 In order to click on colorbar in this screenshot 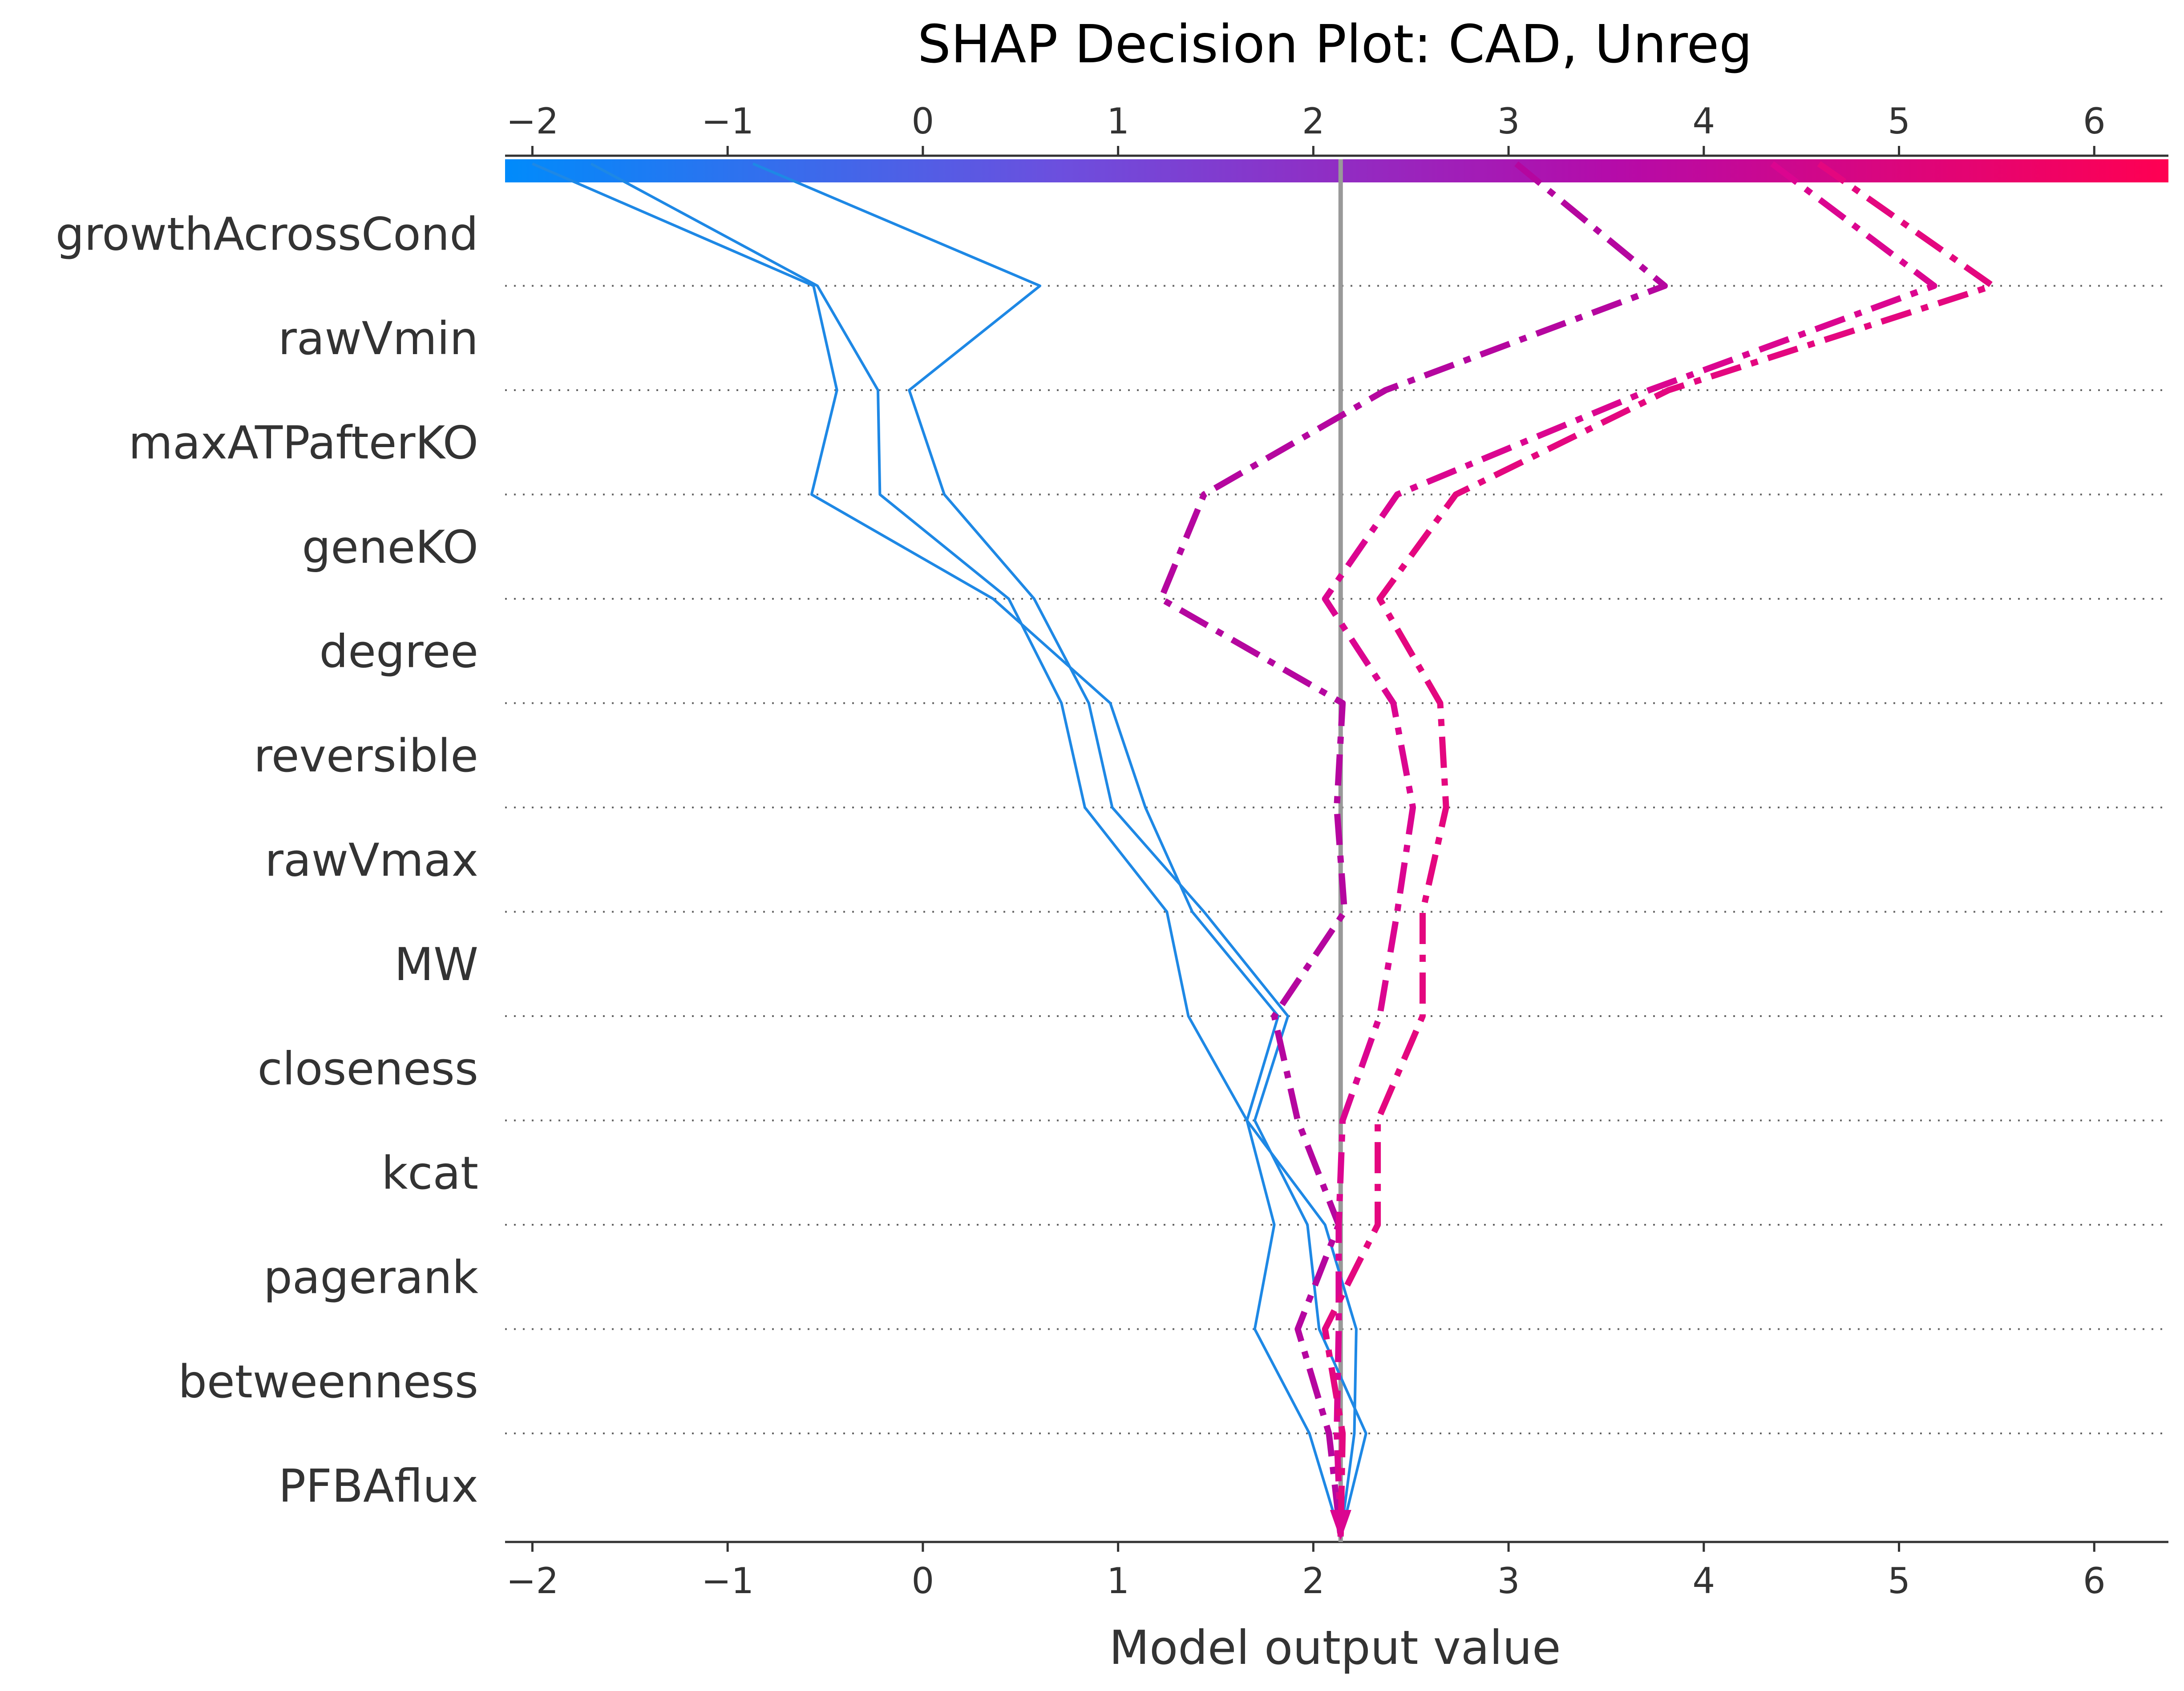, I will do `click(1336, 170)`.